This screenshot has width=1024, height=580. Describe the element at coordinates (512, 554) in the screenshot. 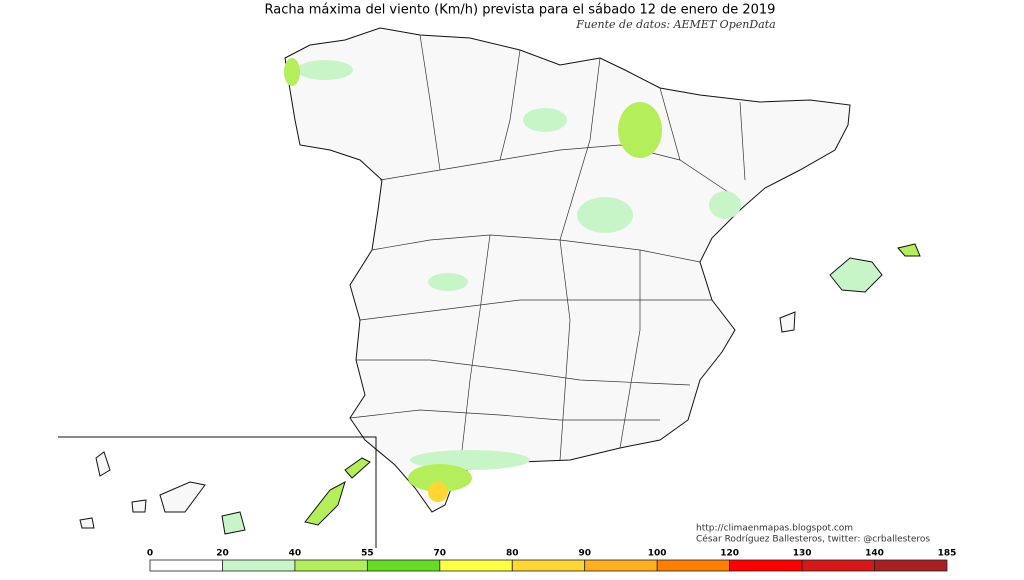

I see `legend-tick-label: 80` at that location.